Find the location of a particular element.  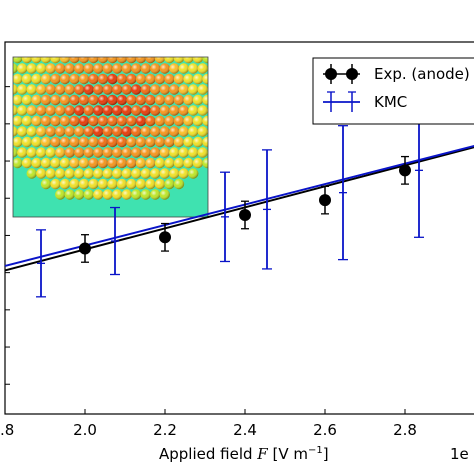

legend-box is located at coordinates (393, 91).